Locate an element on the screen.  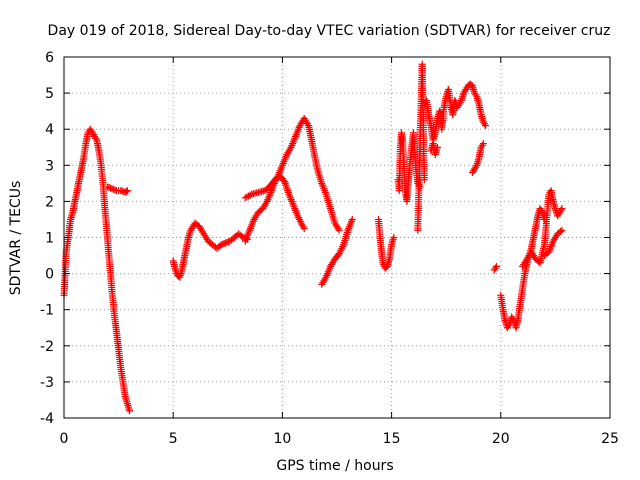
y-tick-label: 0 is located at coordinates (49, 275).